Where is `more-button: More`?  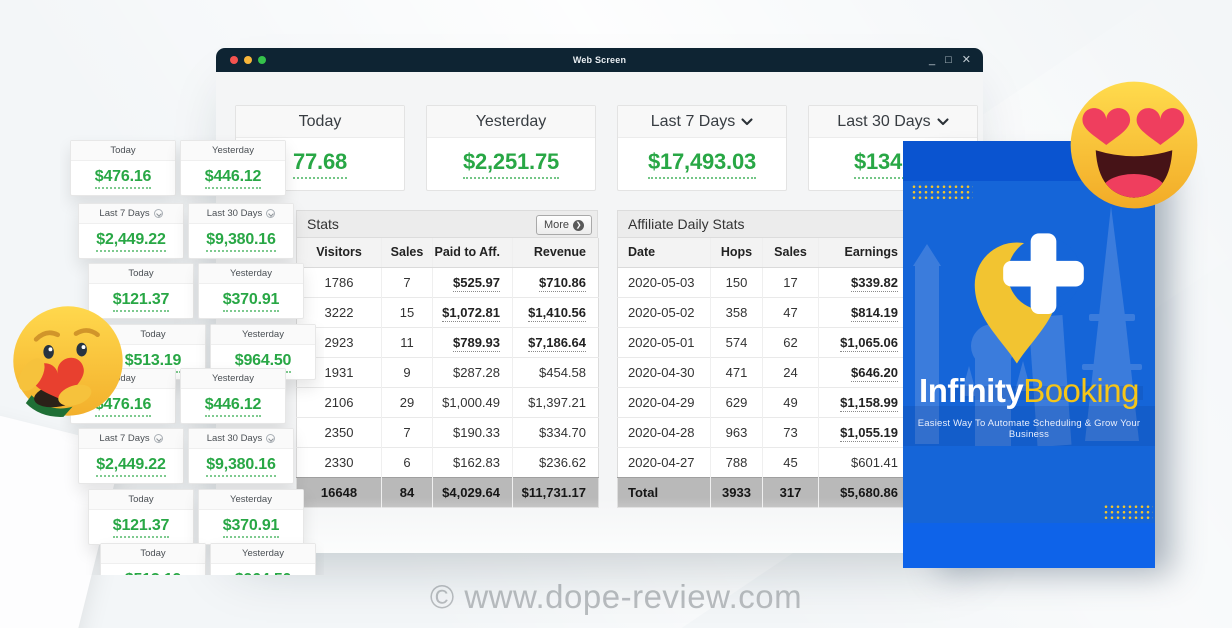
more-button: More is located at coordinates (563, 225).